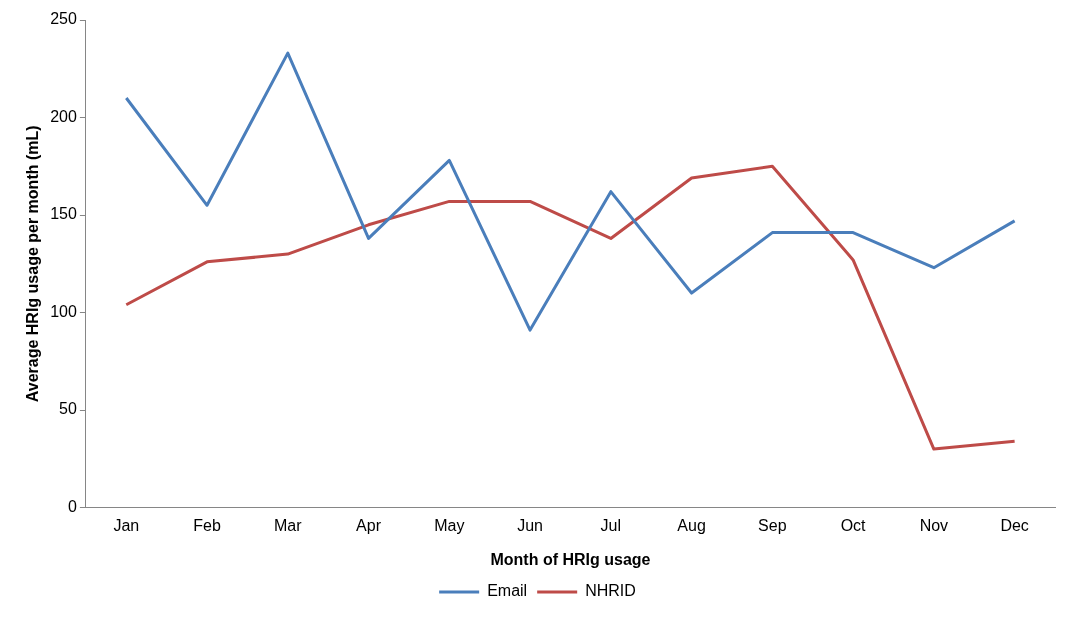  Describe the element at coordinates (691, 525) in the screenshot. I see `x-tick-label: Aug` at that location.